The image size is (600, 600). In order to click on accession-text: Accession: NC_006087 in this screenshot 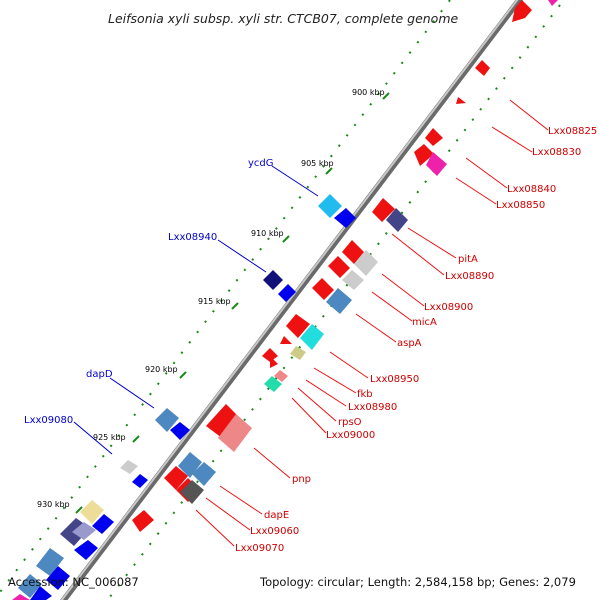, I will do `click(73, 582)`.